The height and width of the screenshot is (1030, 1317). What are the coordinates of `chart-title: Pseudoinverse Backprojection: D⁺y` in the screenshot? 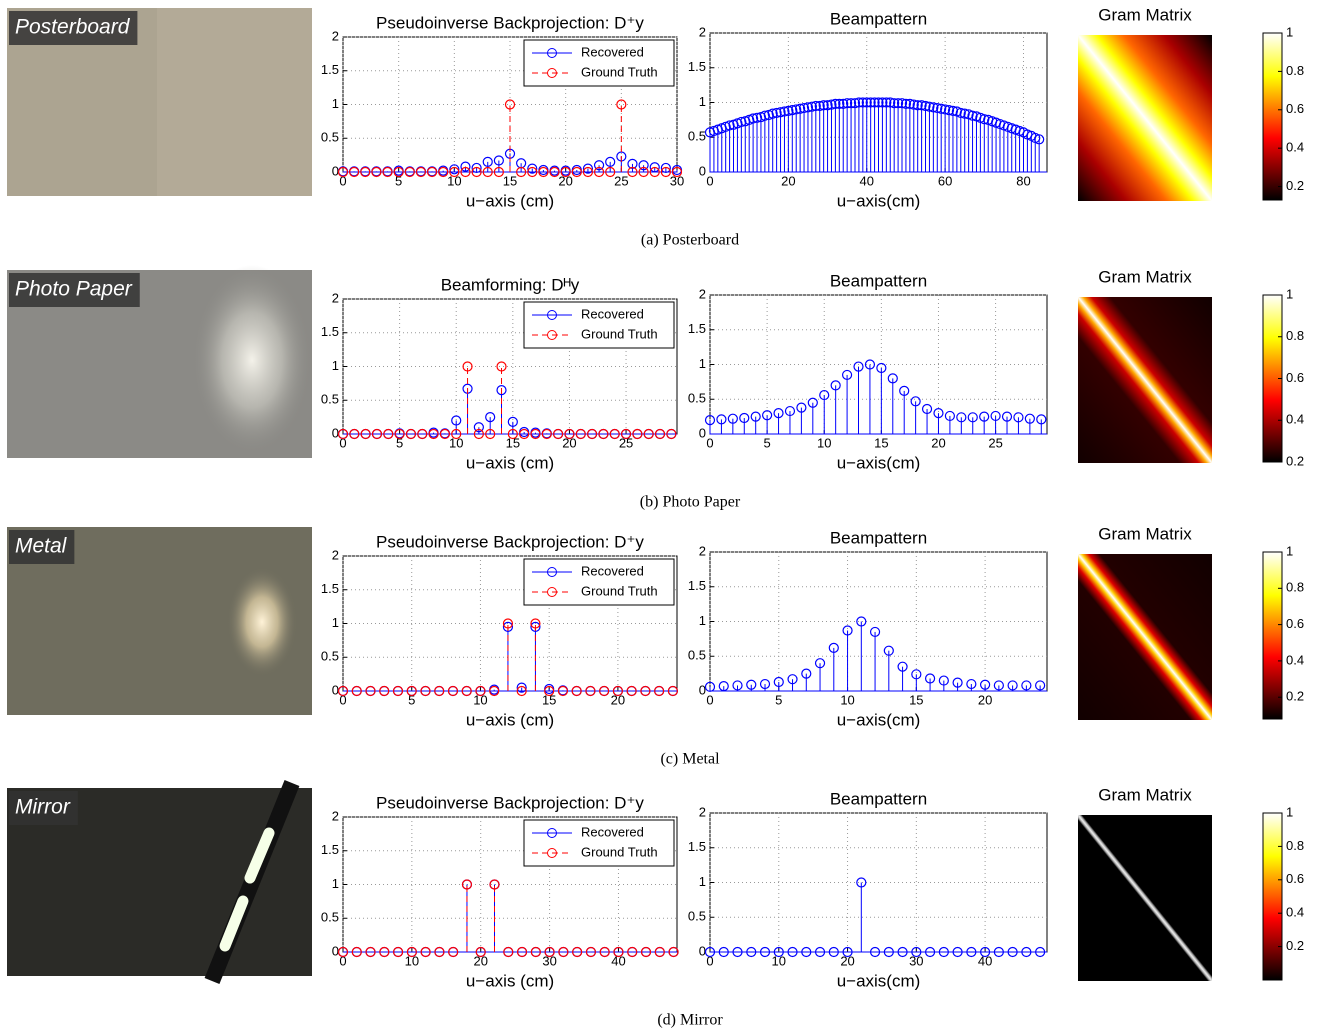 It's located at (510, 22).